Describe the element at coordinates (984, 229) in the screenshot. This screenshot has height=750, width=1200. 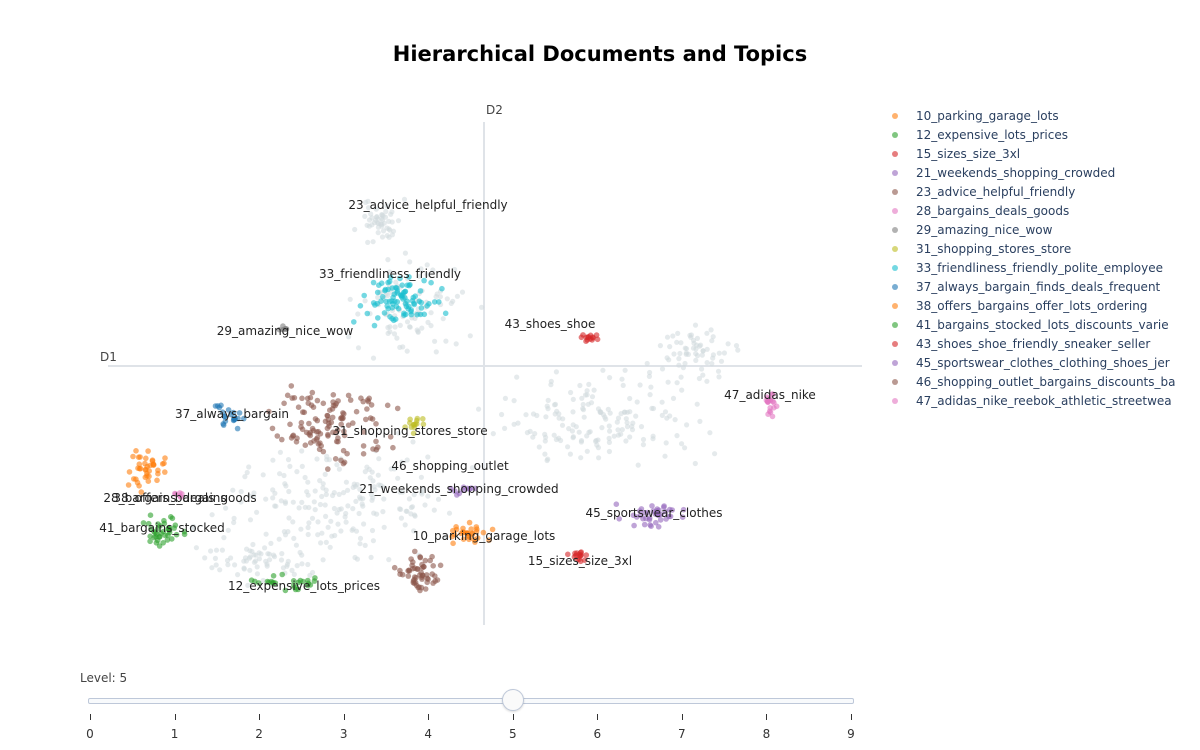
I see `legend-label: 29_amazing_nice_wow` at that location.